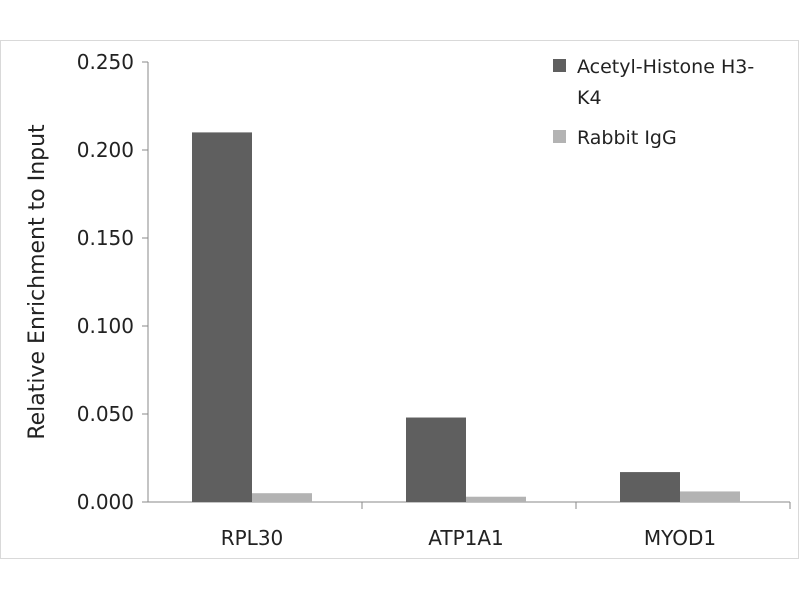  What do you see at coordinates (466, 538) in the screenshot?
I see `x-tick-label: ATP1A1` at bounding box center [466, 538].